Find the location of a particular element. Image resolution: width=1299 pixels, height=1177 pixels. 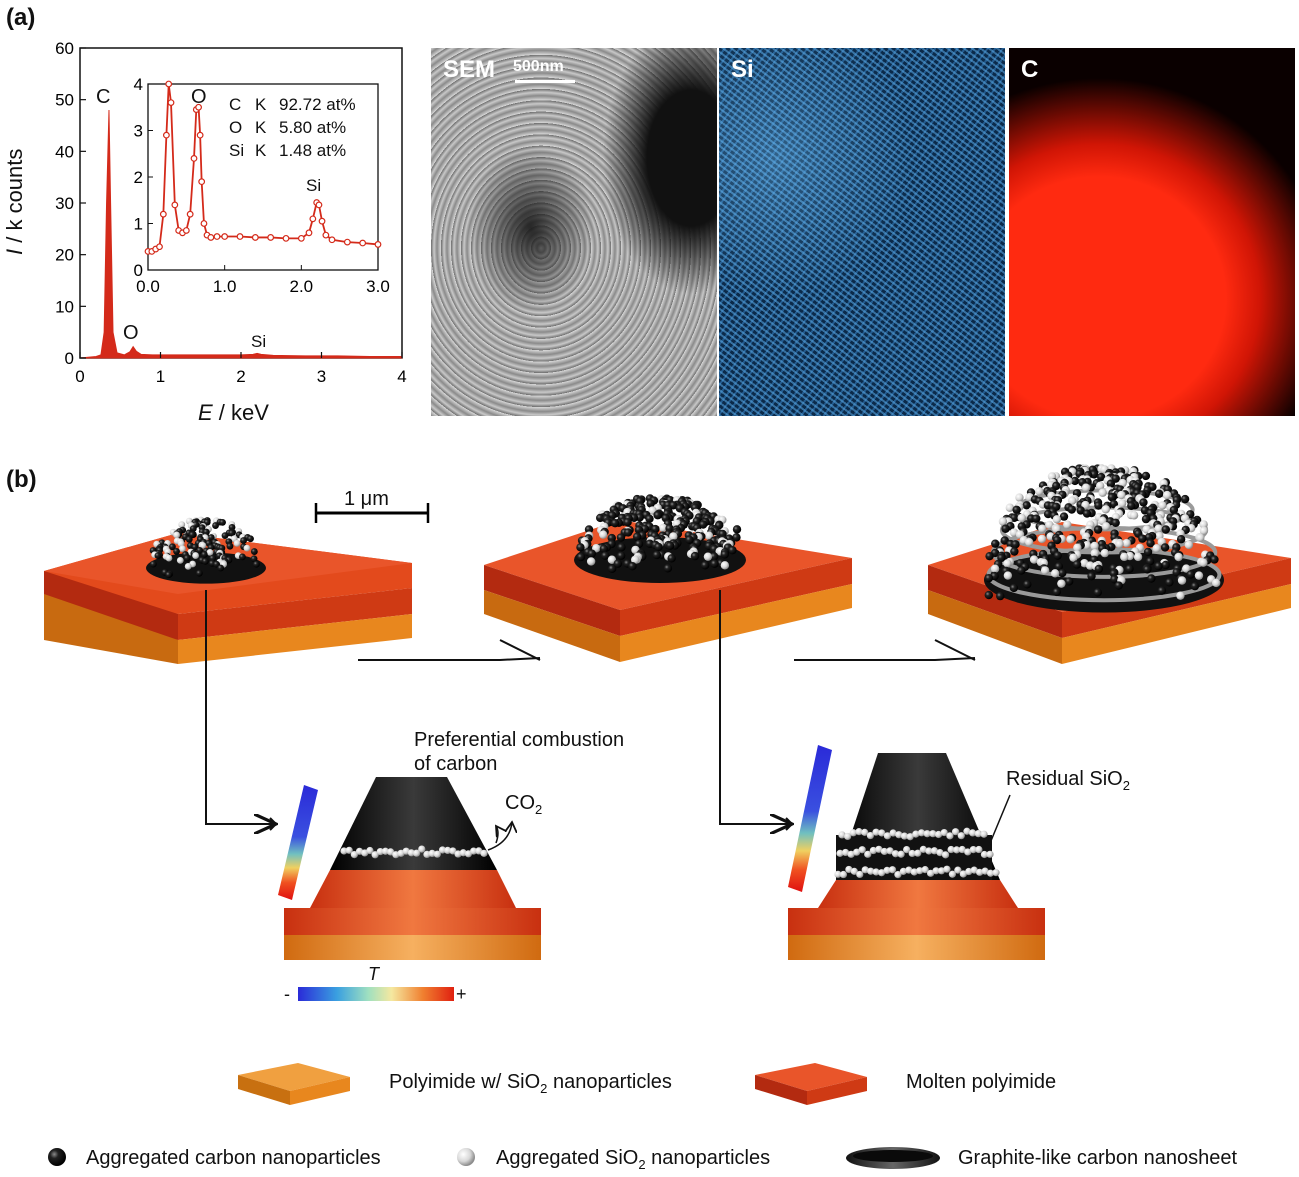

y-tick-label: 0 is located at coordinates (69, 358).